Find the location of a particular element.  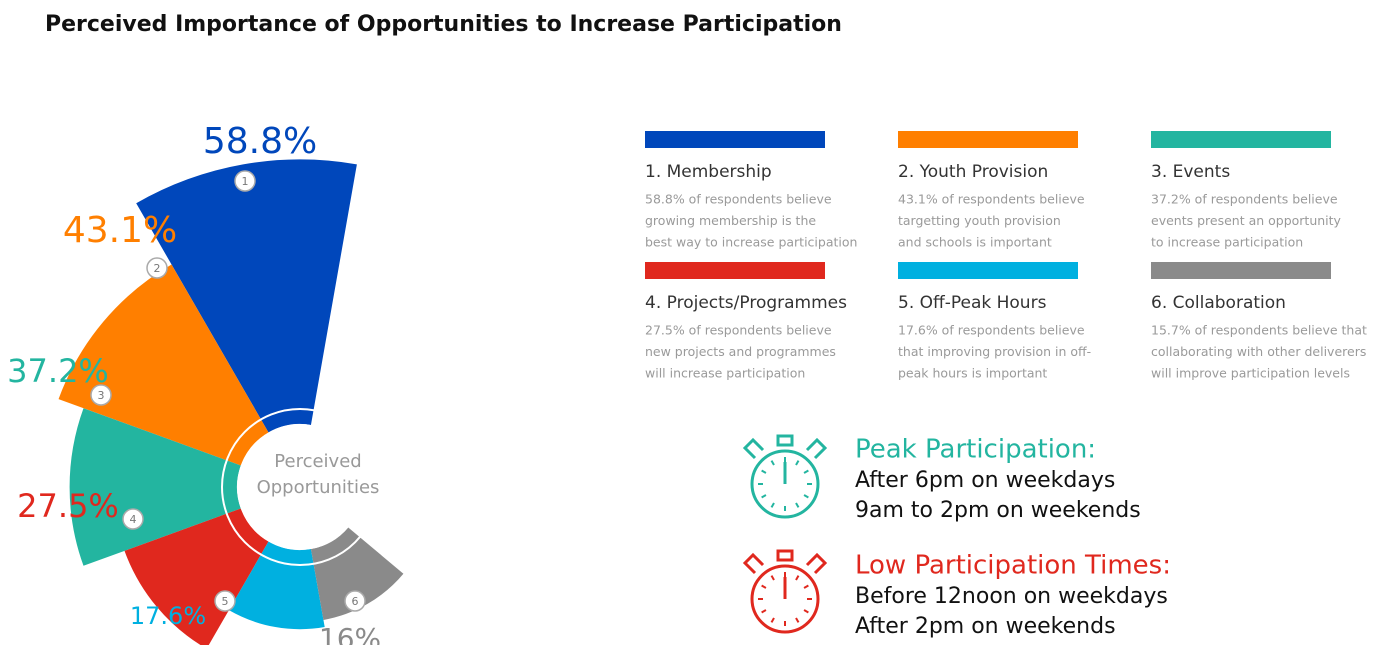

legend-description: 37.2% of respondents believe is located at coordinates (1244, 199).